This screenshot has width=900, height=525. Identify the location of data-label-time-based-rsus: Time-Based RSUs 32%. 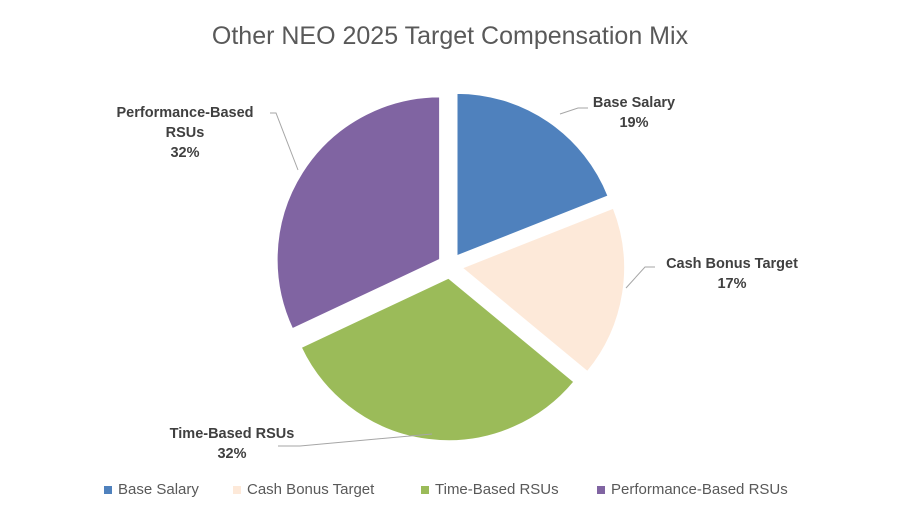
(232, 444).